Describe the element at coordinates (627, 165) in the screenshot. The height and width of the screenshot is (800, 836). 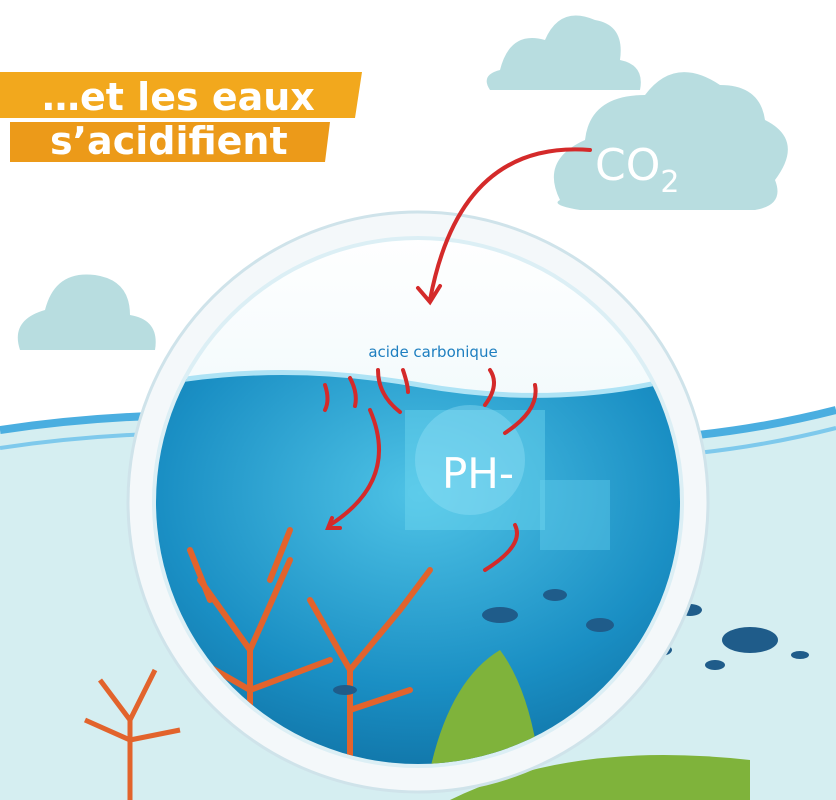
I see `co2-main: CO` at that location.